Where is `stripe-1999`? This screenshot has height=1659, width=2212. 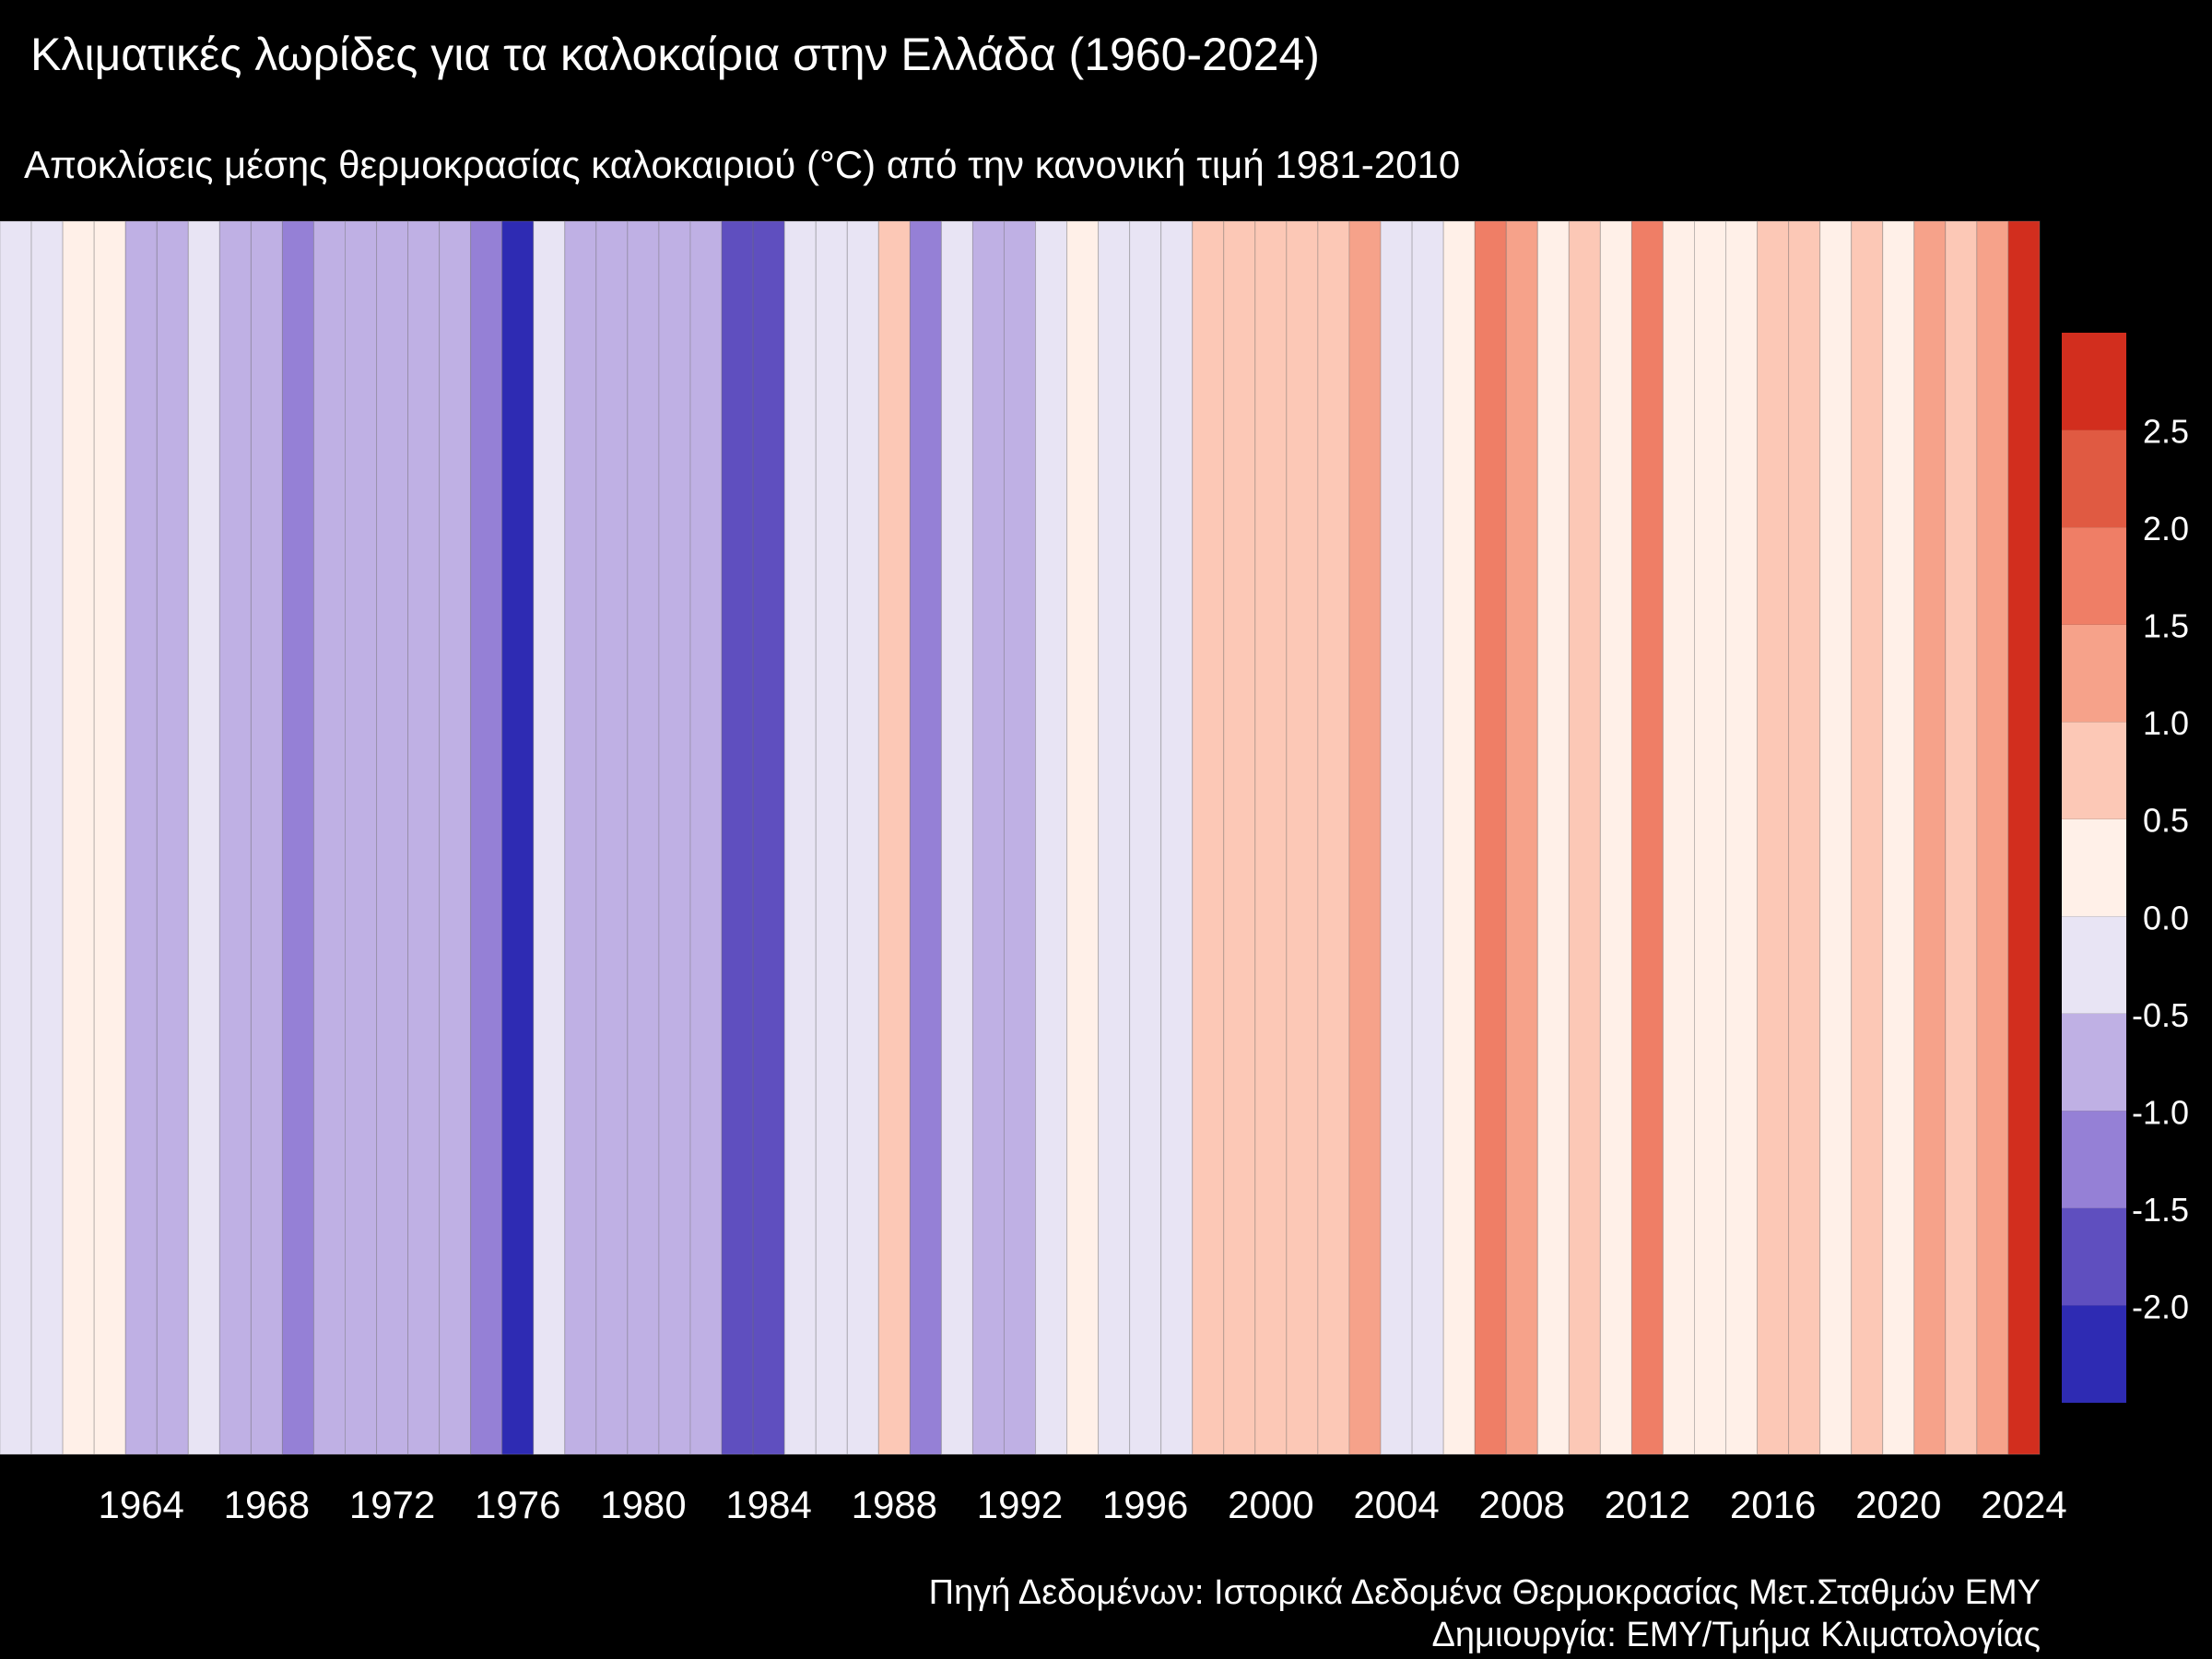
stripe-1999 is located at coordinates (1239, 837).